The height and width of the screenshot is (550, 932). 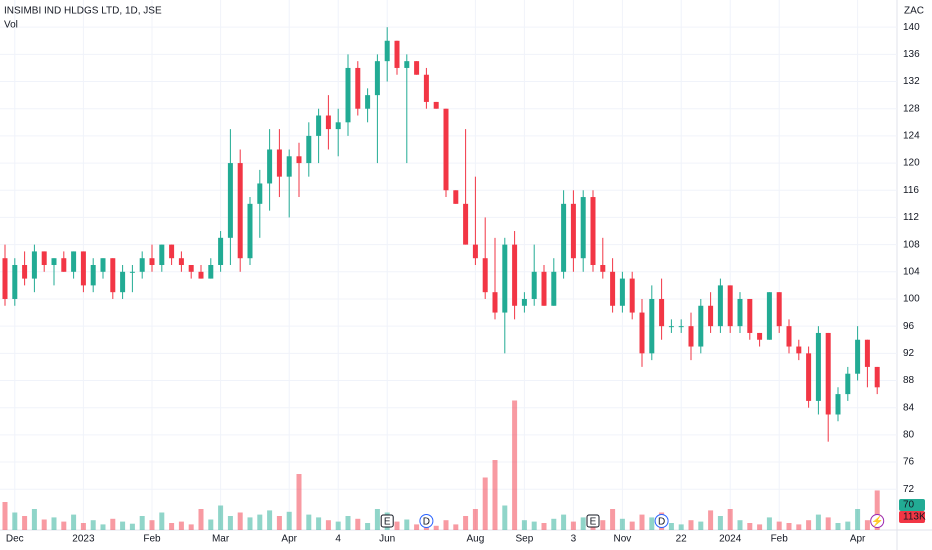 What do you see at coordinates (911, 190) in the screenshot?
I see `y-tick-label: 116` at bounding box center [911, 190].